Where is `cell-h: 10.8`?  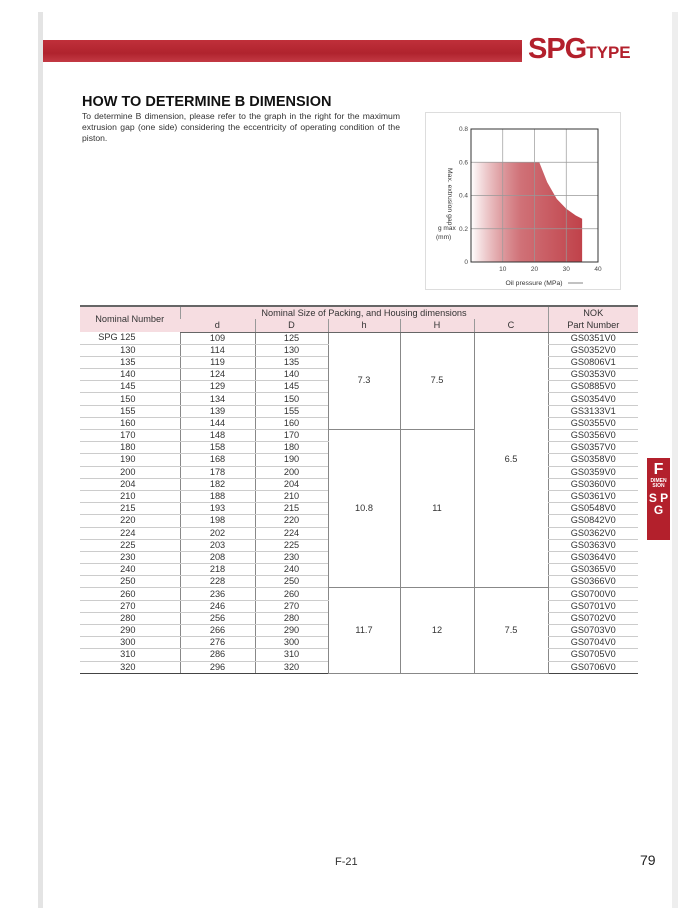
cell-h: 10.8 is located at coordinates (363, 509).